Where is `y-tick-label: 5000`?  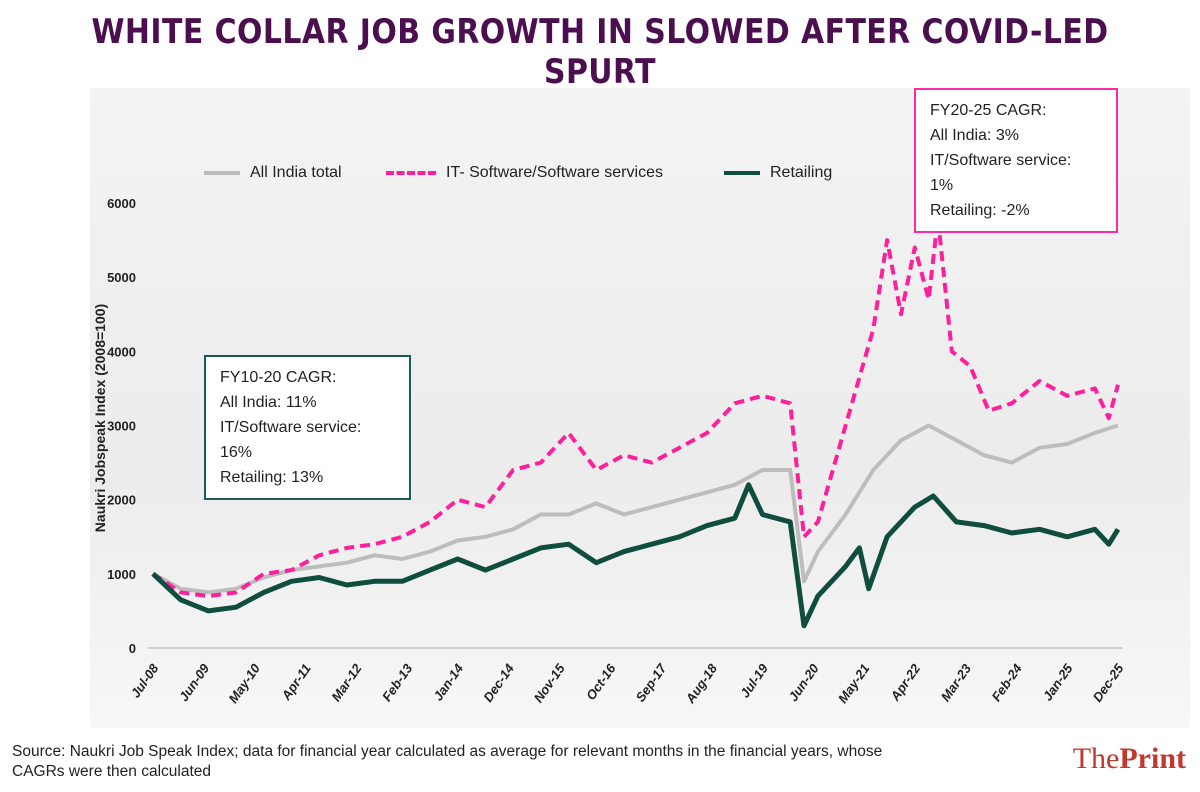
y-tick-label: 5000 is located at coordinates (121, 277).